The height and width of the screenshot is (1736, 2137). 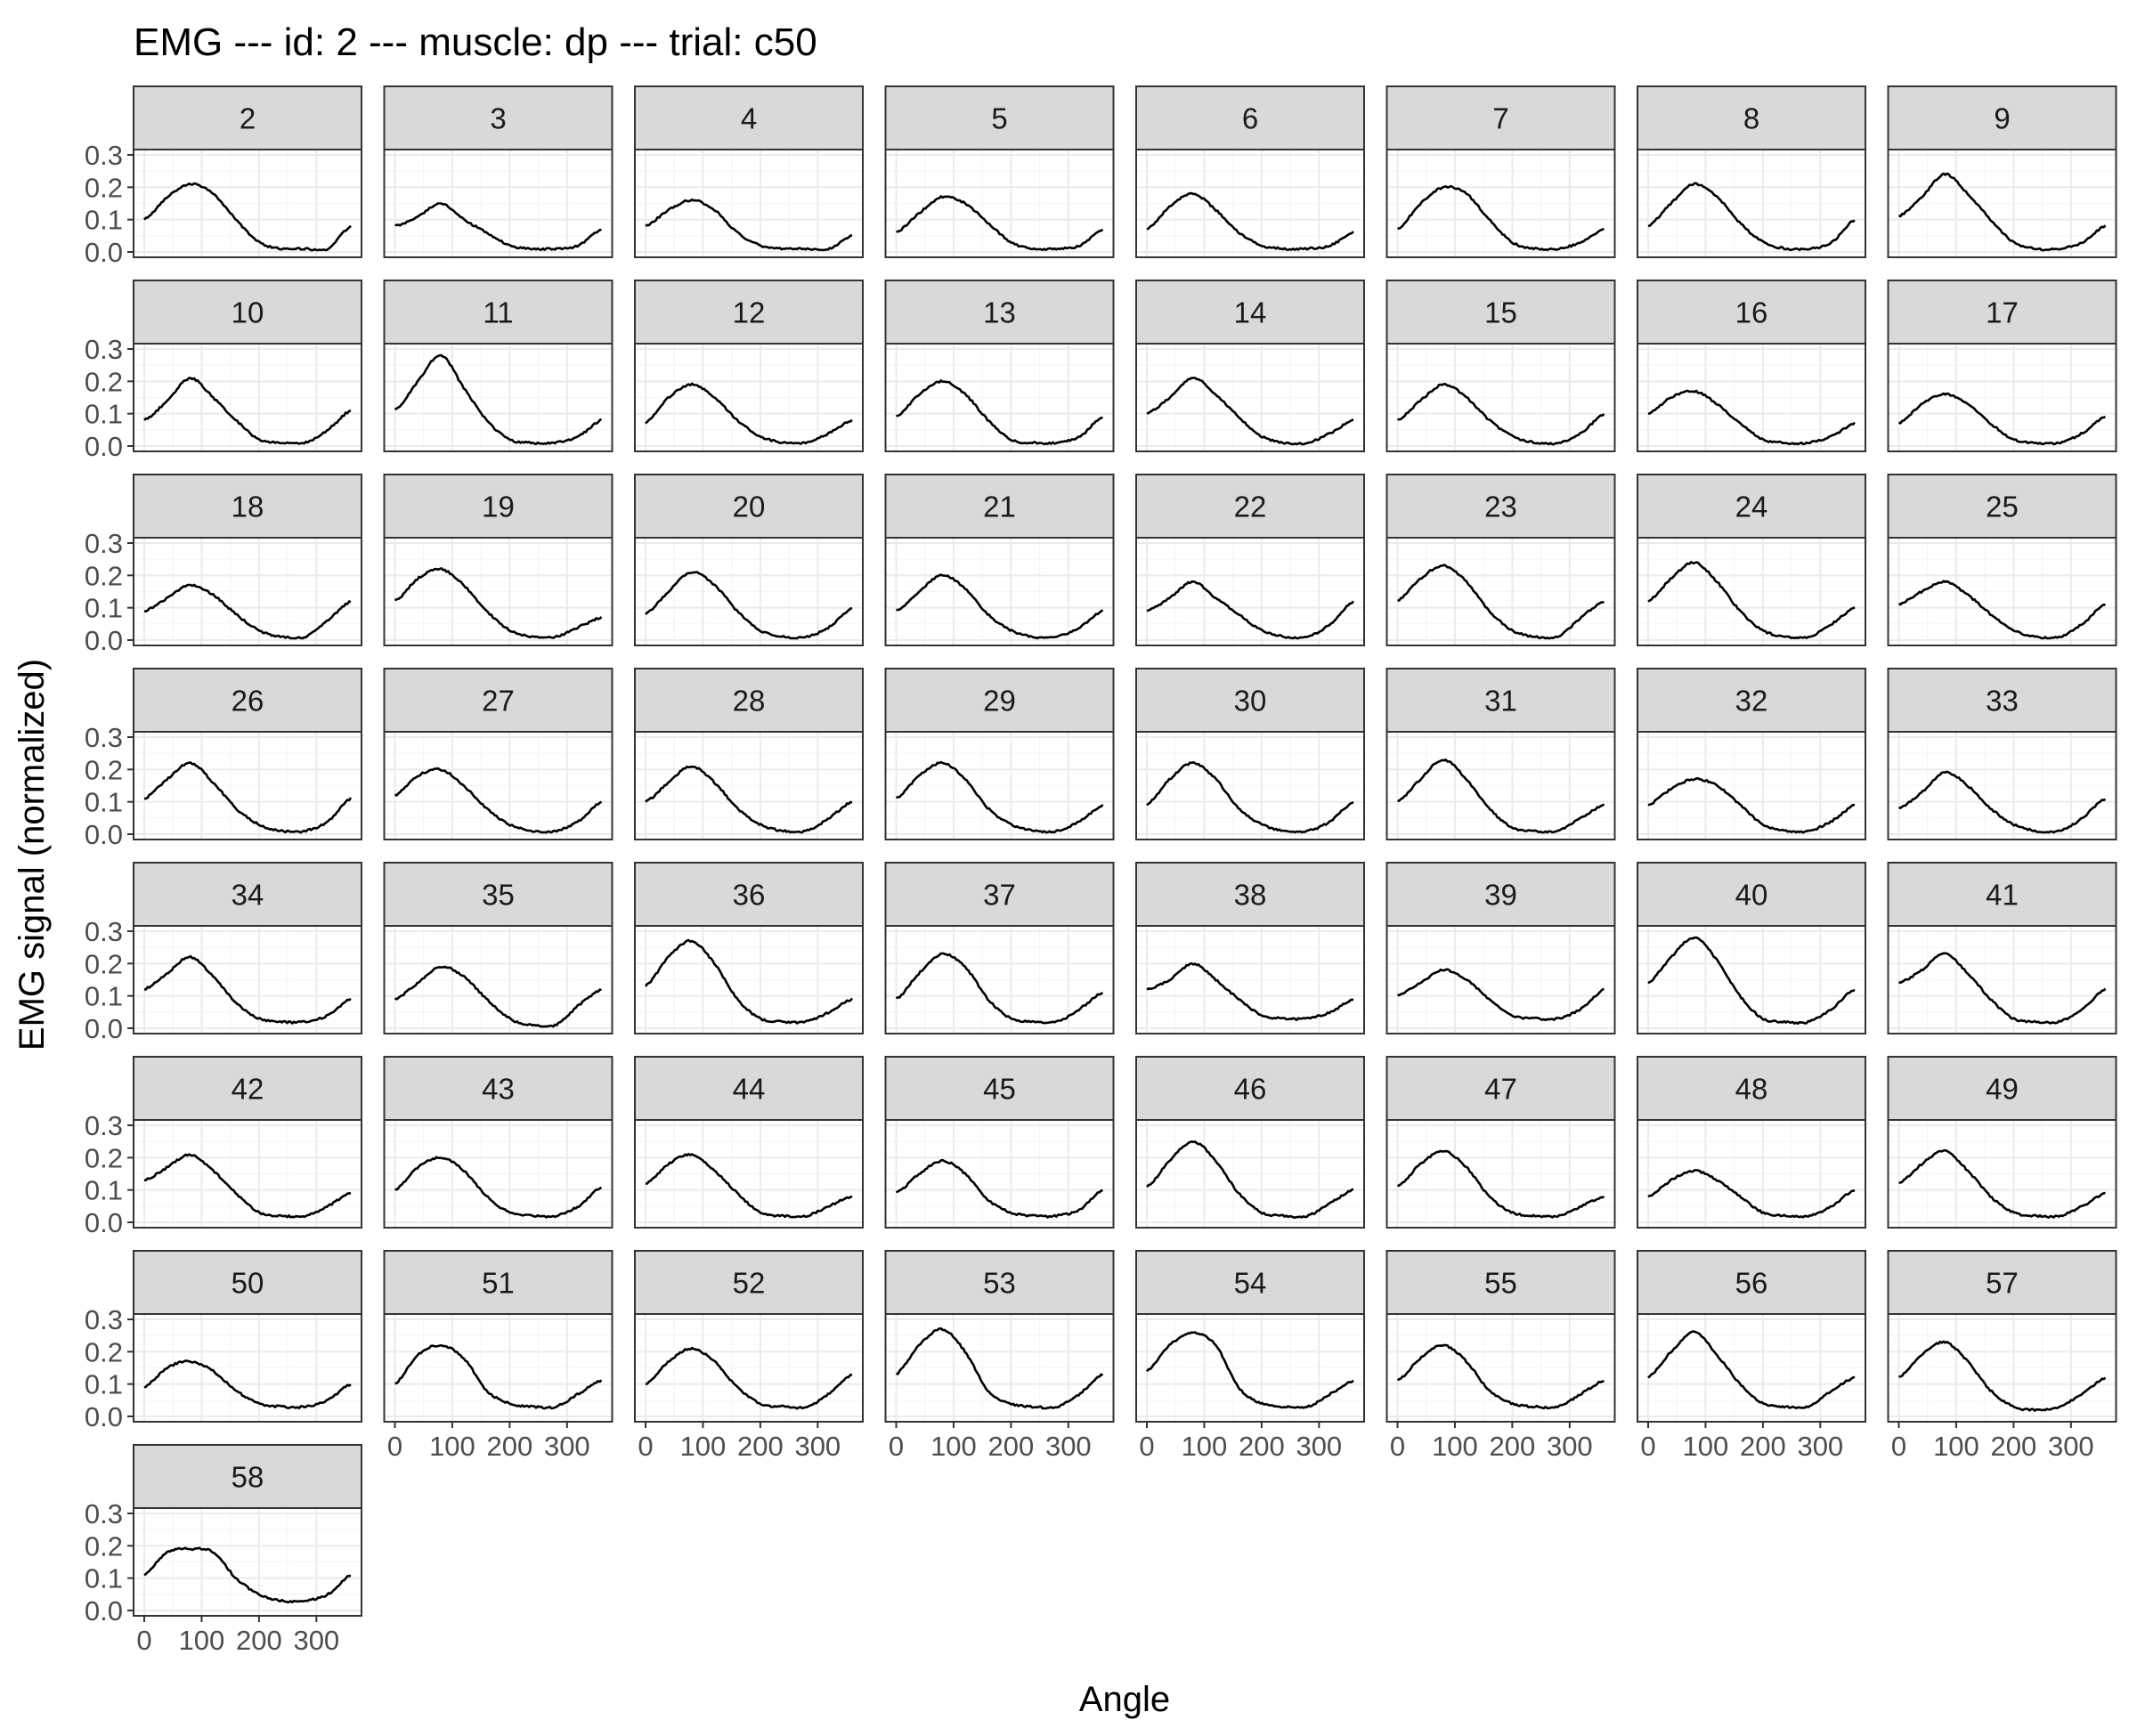 I want to click on facet-label: 37, so click(x=999, y=895).